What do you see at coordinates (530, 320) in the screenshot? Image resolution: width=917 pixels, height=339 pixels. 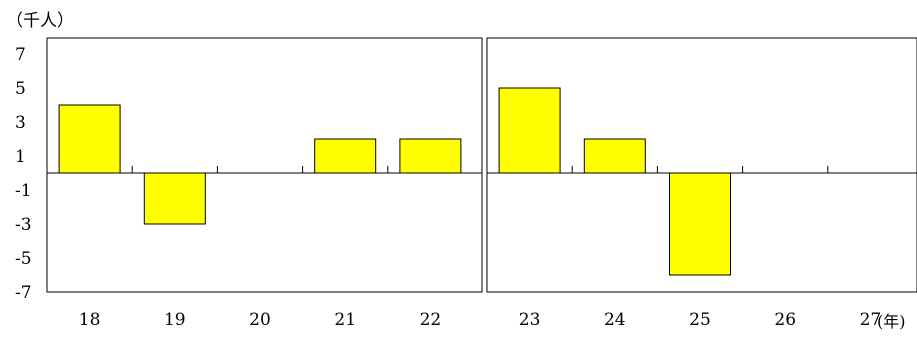 I see `x-tick-label-23: 23` at bounding box center [530, 320].